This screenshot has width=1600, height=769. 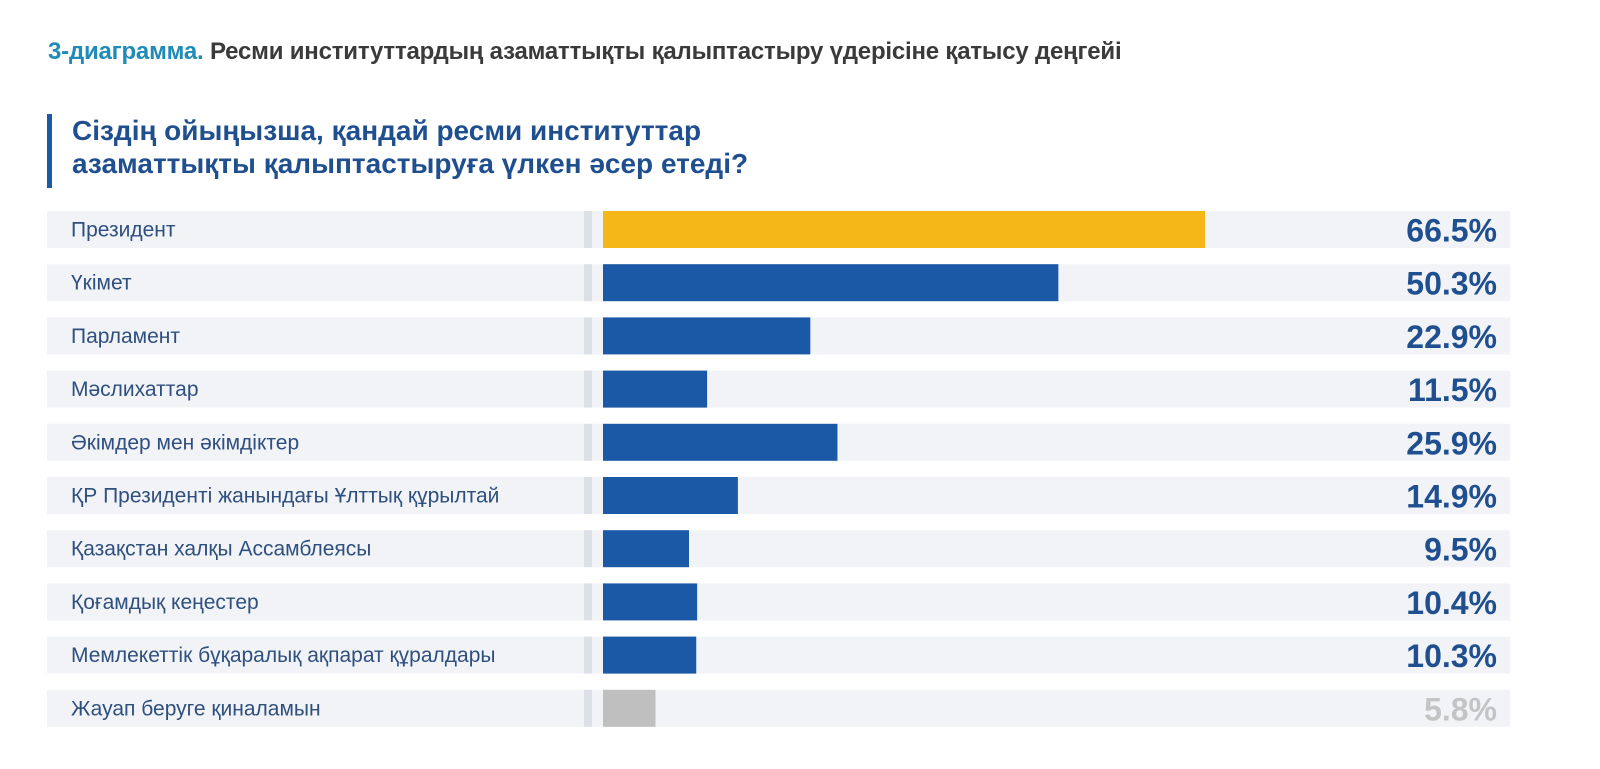 What do you see at coordinates (1451, 284) in the screenshot?
I see `value-label: 50.3%` at bounding box center [1451, 284].